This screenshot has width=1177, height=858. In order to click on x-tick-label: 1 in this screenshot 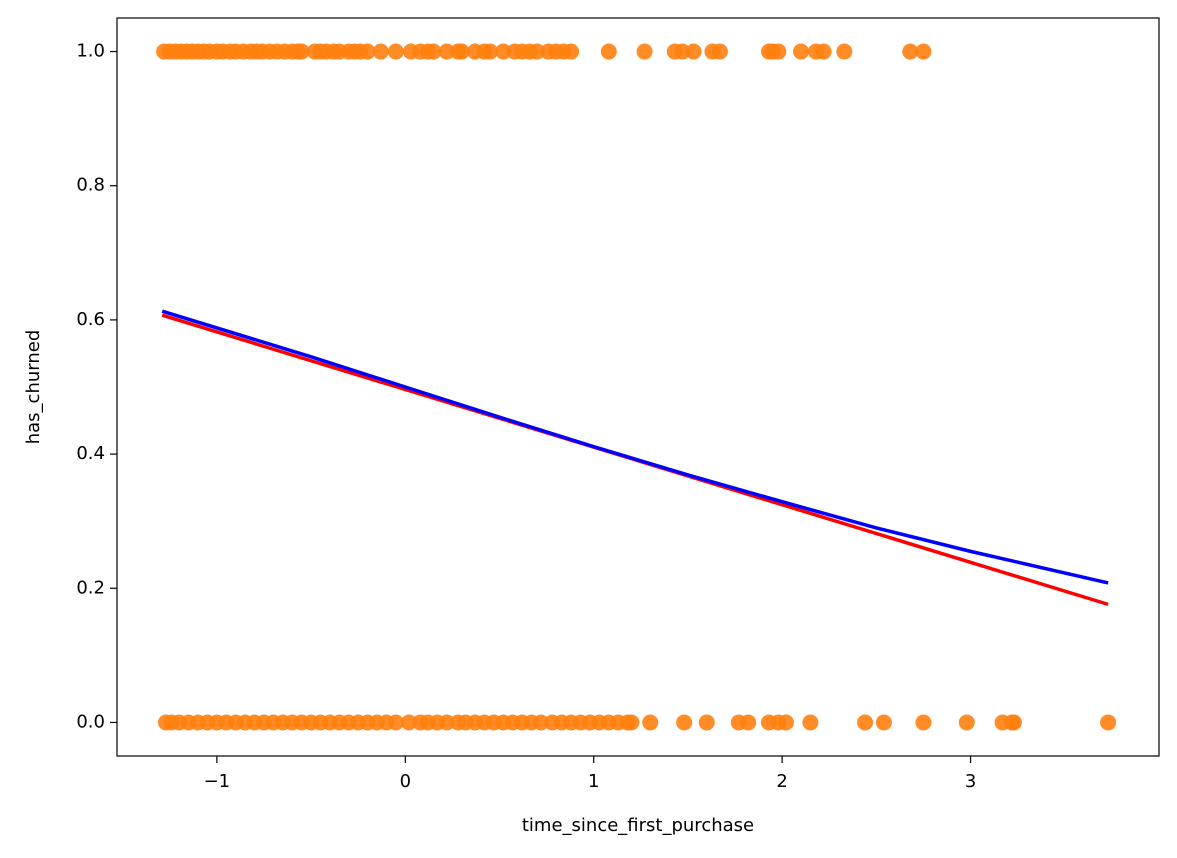, I will do `click(593, 781)`.